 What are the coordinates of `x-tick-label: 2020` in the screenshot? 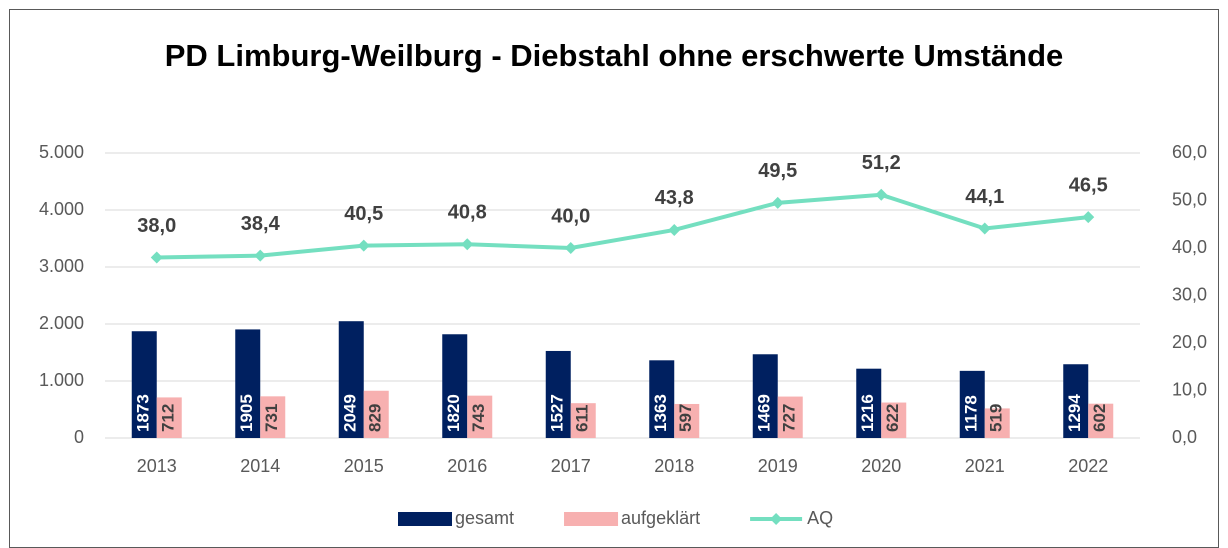 It's located at (881, 466).